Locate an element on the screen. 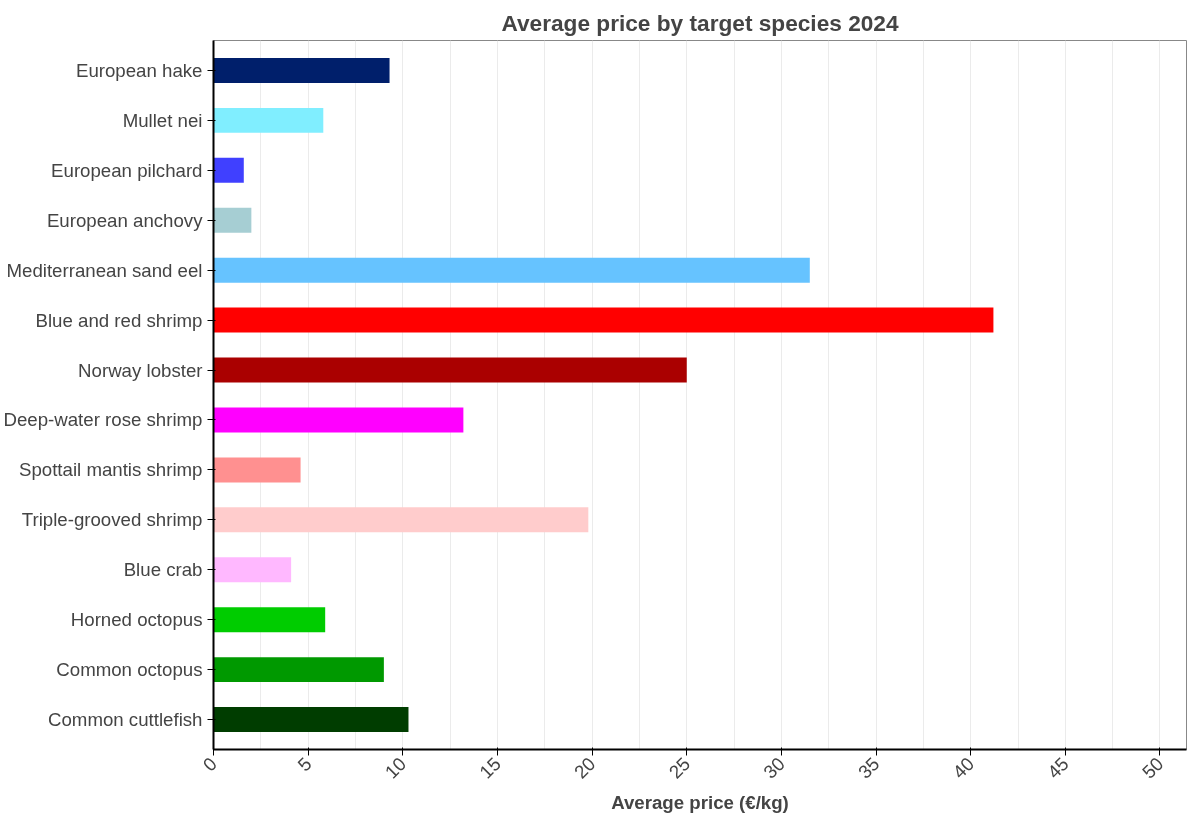 The image size is (1188, 816). y-tick-label: Common octopus is located at coordinates (129, 670).